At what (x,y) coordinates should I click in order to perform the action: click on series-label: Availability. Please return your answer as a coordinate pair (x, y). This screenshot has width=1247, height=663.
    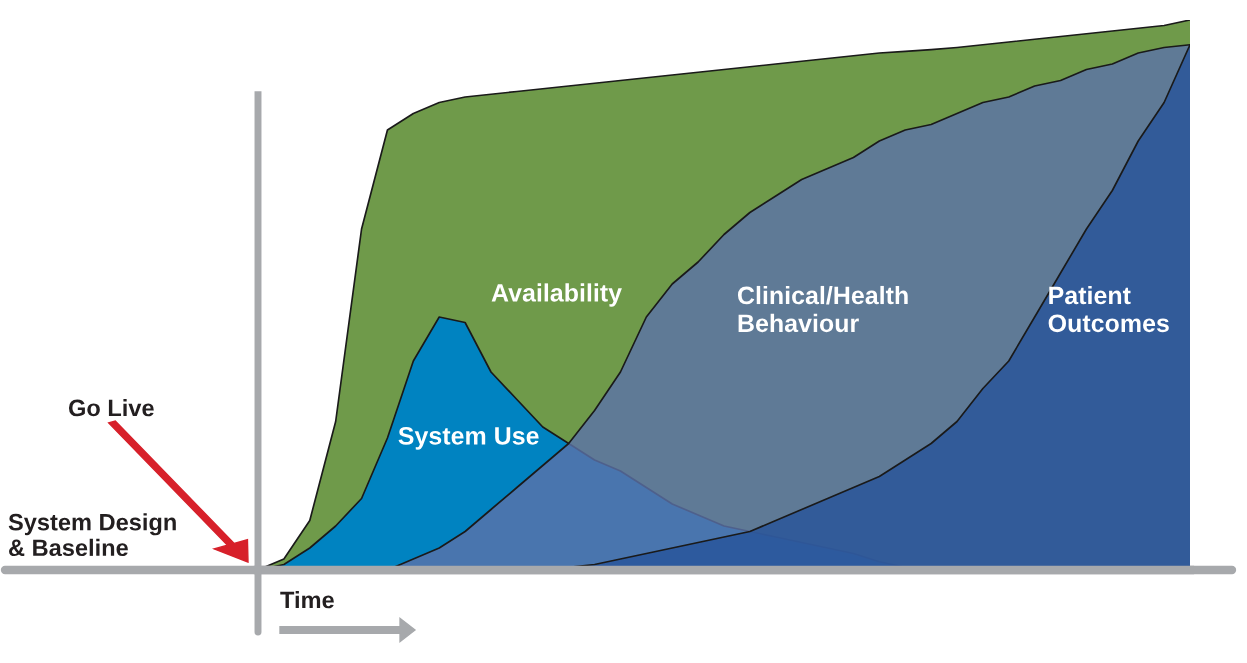
    Looking at the image, I should click on (556, 295).